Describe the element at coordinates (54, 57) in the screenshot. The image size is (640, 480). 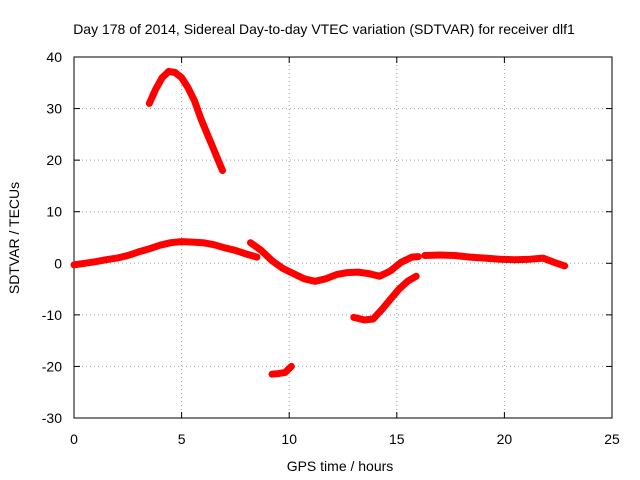
I see `y-tick-label: 40` at that location.